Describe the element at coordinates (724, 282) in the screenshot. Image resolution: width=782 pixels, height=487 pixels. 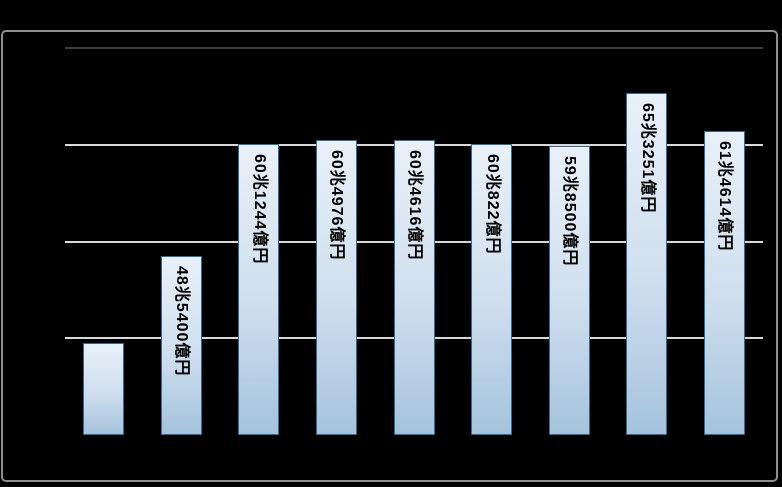
I see `bar: 61兆4614億円` at that location.